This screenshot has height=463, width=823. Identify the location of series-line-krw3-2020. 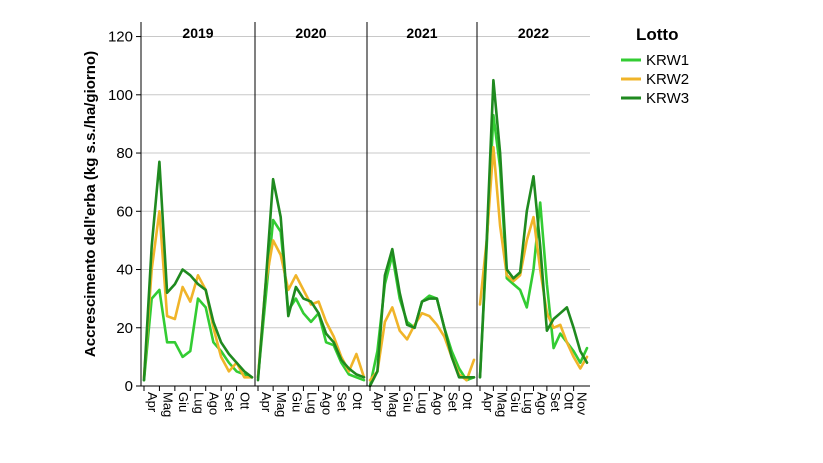
(311, 279).